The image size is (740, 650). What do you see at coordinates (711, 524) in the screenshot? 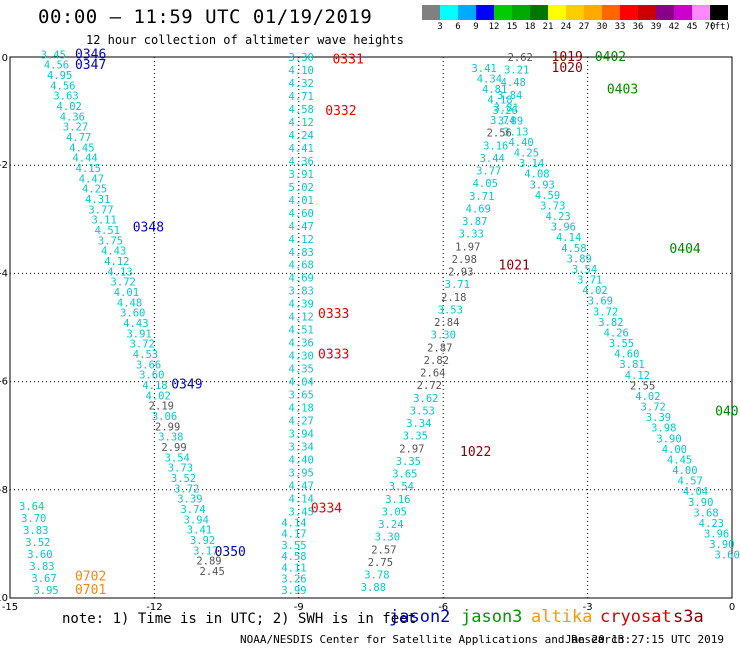
I see `swh-value: 4.23` at bounding box center [711, 524].